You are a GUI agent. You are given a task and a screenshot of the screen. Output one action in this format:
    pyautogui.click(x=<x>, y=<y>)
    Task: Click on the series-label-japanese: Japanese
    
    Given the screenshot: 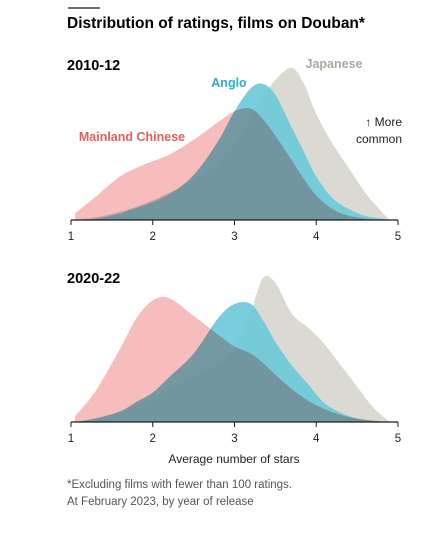 What is the action you would take?
    pyautogui.click(x=334, y=64)
    